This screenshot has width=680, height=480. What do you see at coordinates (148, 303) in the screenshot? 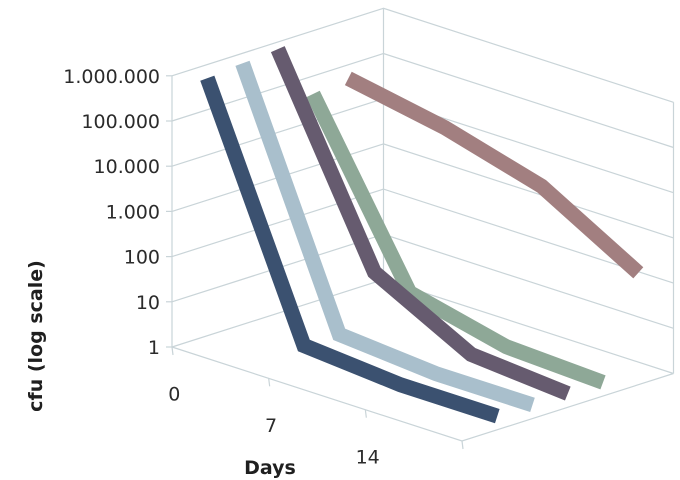
I see `y-tick-label: 10` at bounding box center [148, 303].